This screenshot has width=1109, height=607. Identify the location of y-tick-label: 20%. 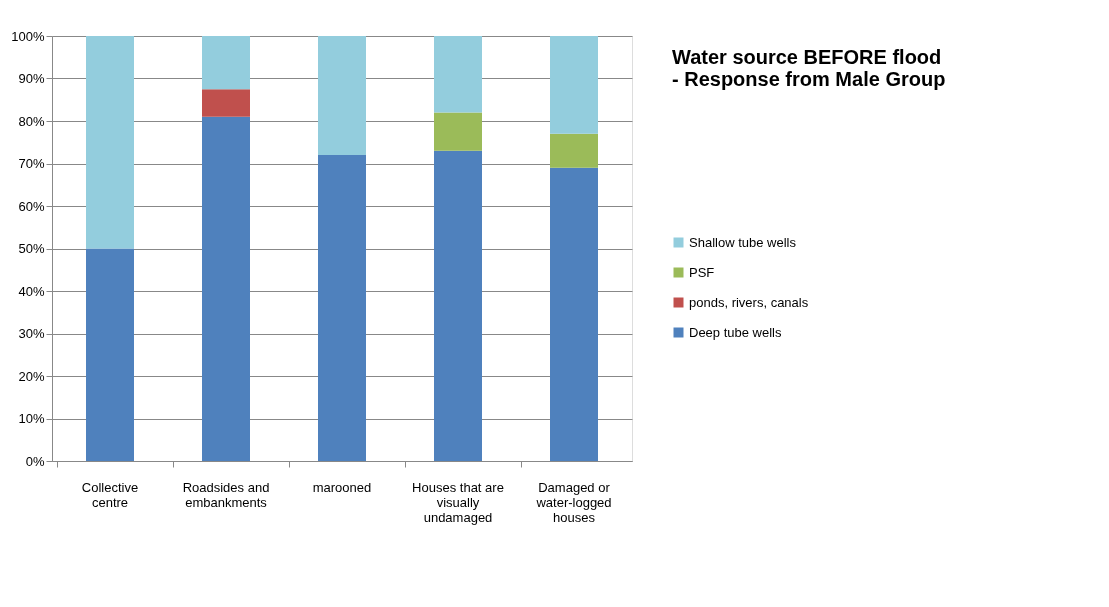
(31, 376).